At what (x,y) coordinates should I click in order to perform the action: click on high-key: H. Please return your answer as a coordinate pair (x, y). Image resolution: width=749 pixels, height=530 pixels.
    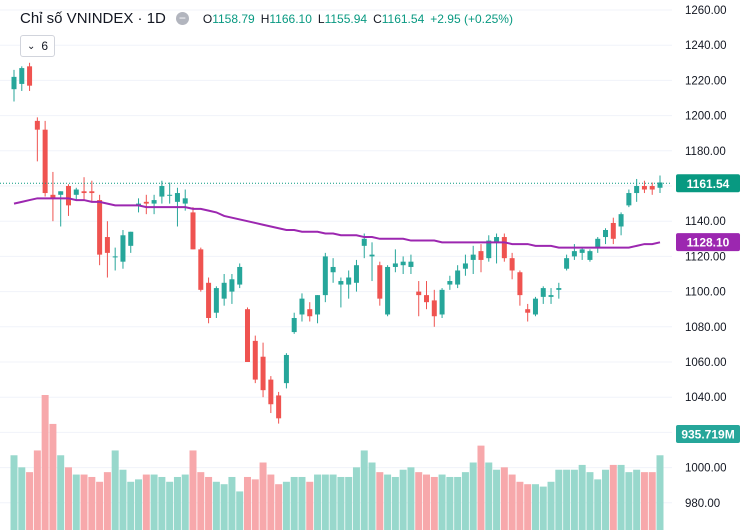
    Looking at the image, I should click on (265, 18).